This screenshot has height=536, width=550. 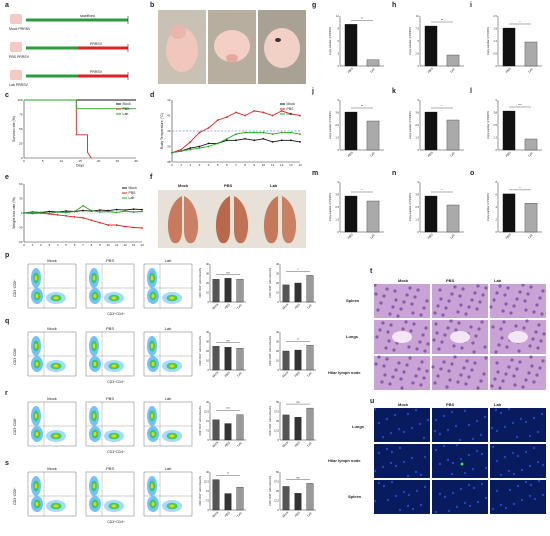 What do you see at coordinates (232, 47) in the screenshot?
I see `piglet-photos-panel-b` at bounding box center [232, 47].